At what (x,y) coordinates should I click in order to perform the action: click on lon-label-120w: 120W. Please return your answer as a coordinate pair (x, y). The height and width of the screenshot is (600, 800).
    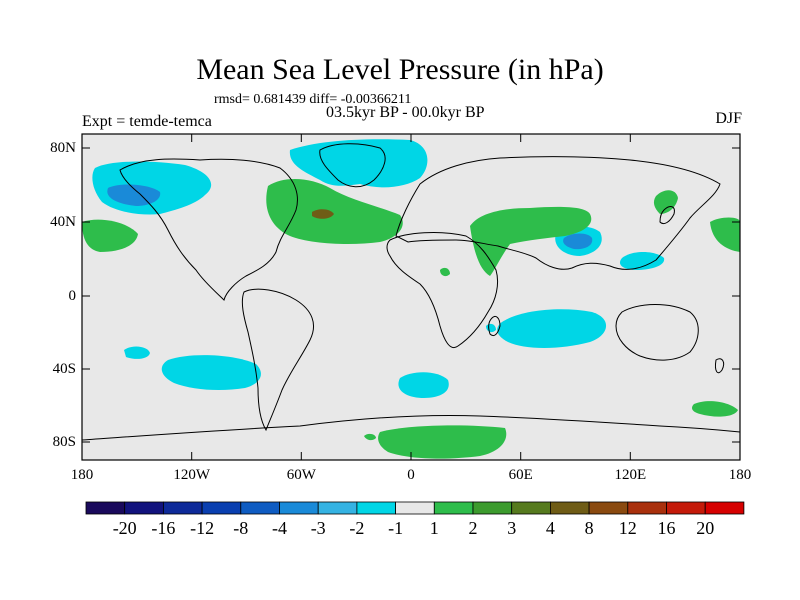
    Looking at the image, I should click on (192, 475).